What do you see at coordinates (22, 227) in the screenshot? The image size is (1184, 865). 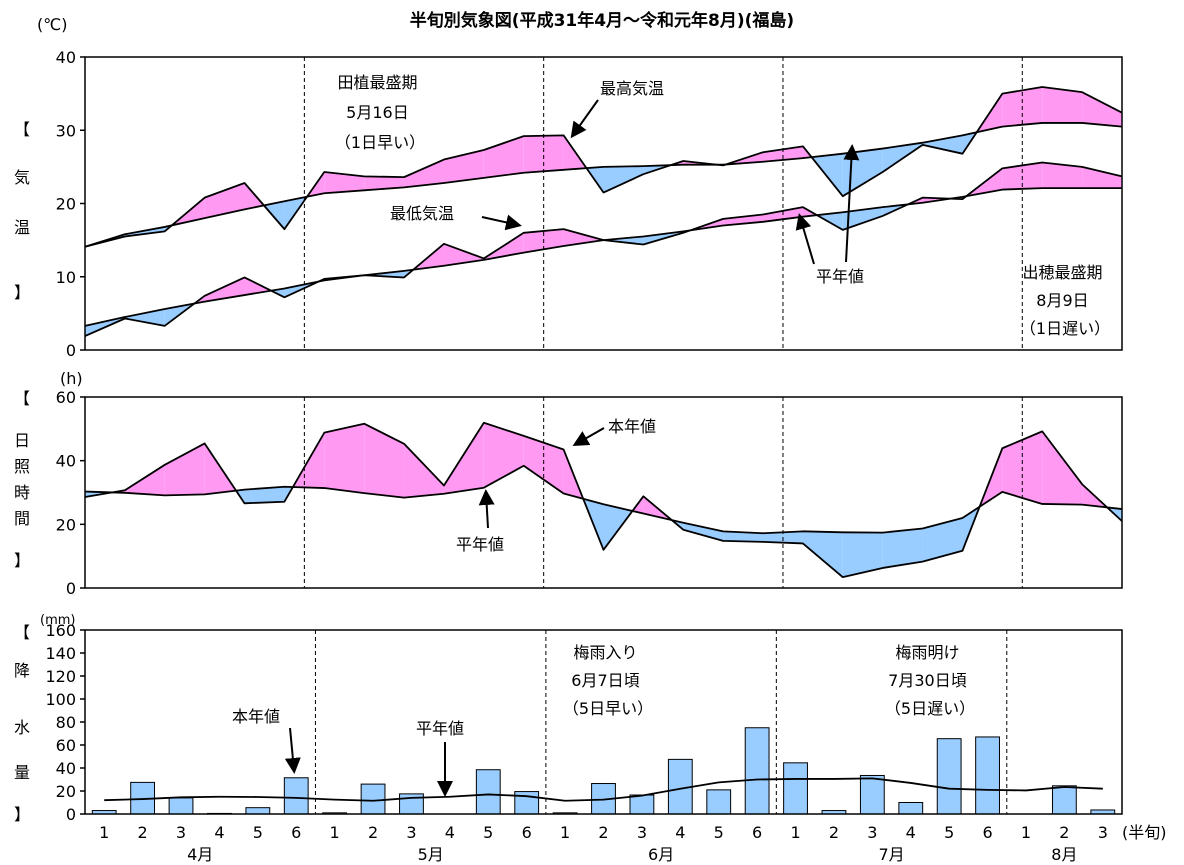 I see `temp-ylabel-char: 温` at bounding box center [22, 227].